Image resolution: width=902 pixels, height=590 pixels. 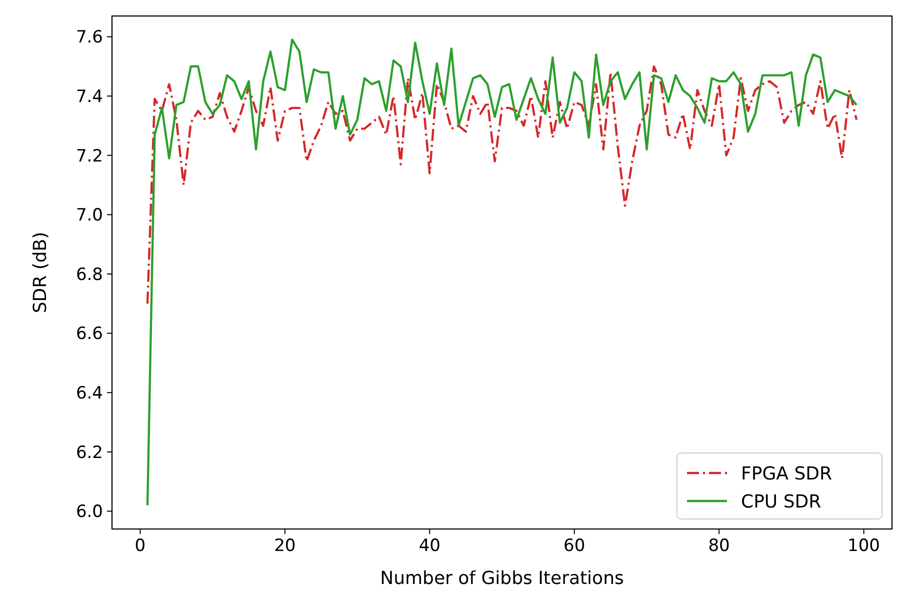 What do you see at coordinates (719, 546) in the screenshot?
I see `x-tick-label: 80` at bounding box center [719, 546].